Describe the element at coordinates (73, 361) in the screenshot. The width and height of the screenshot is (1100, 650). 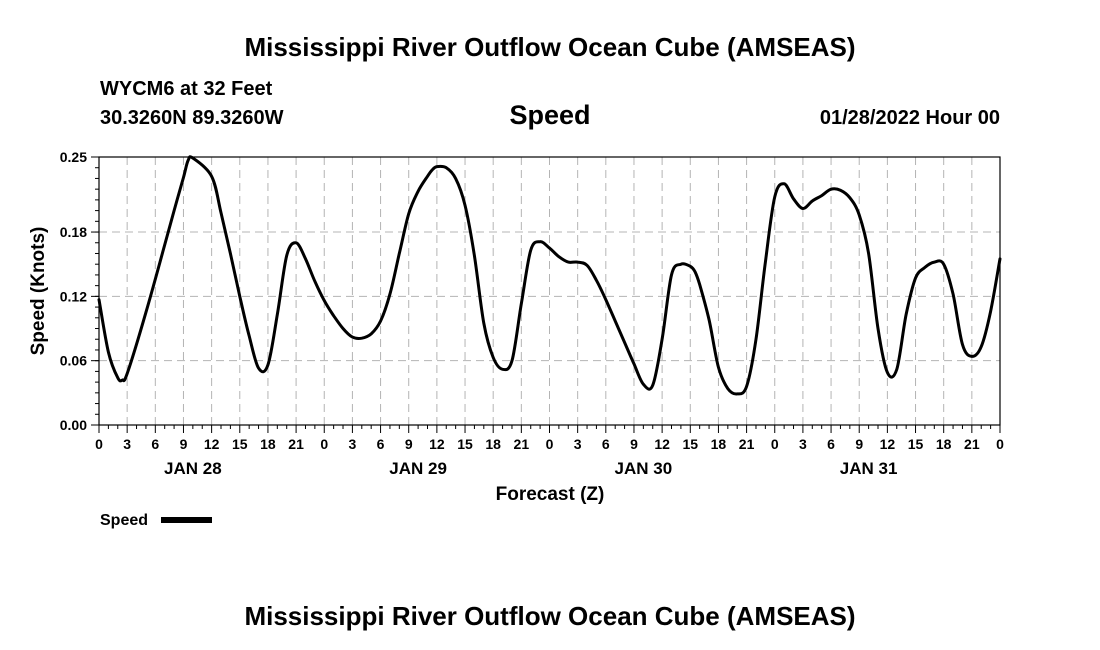
I see `y-tick-label: 0.06` at that location.